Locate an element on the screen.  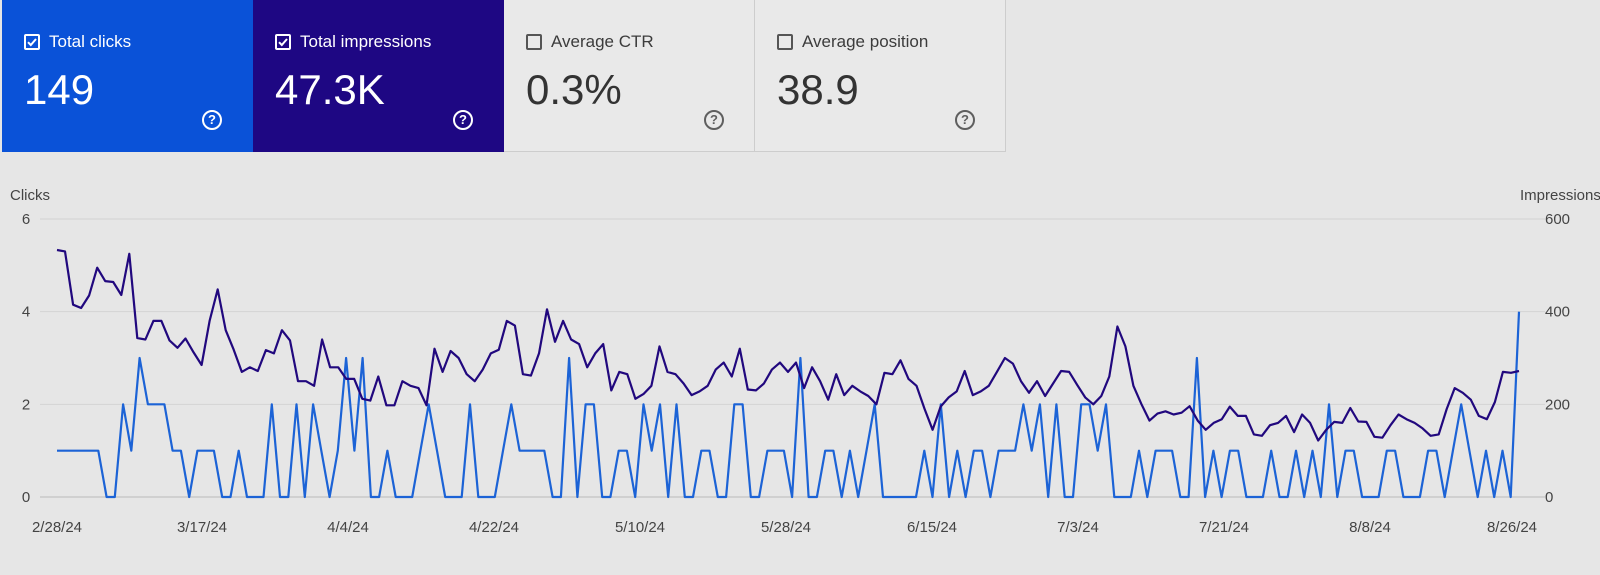
x-tick-label: 7/21/24 is located at coordinates (1224, 527).